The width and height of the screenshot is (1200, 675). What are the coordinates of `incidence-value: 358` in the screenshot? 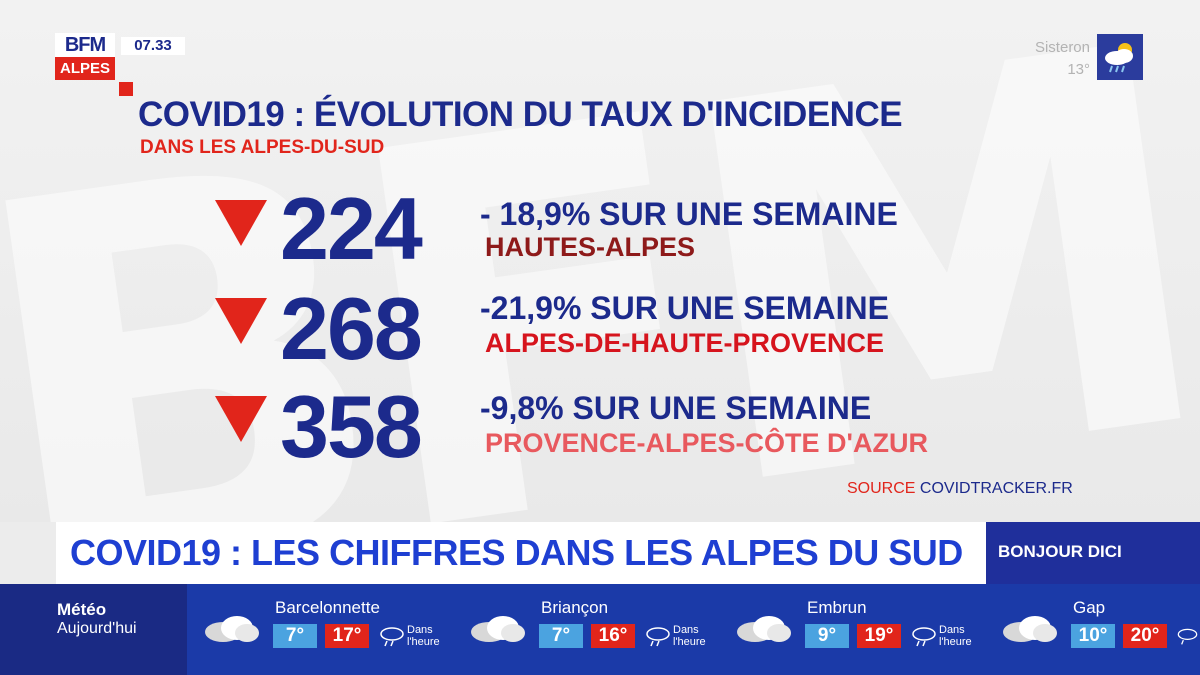 It's located at (351, 426).